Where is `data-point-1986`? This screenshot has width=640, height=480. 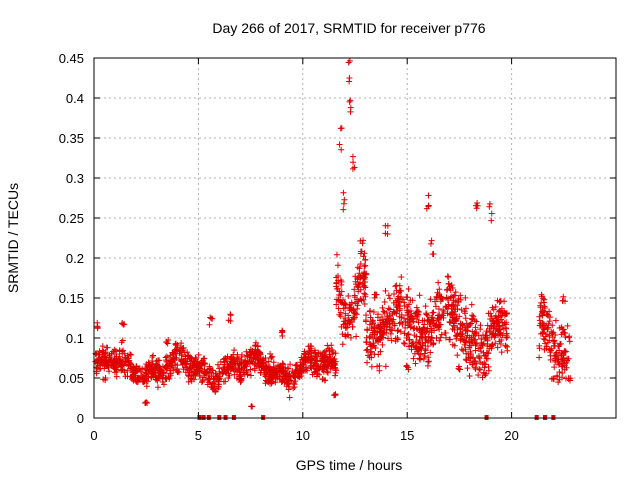 data-point-1986 is located at coordinates (565, 333).